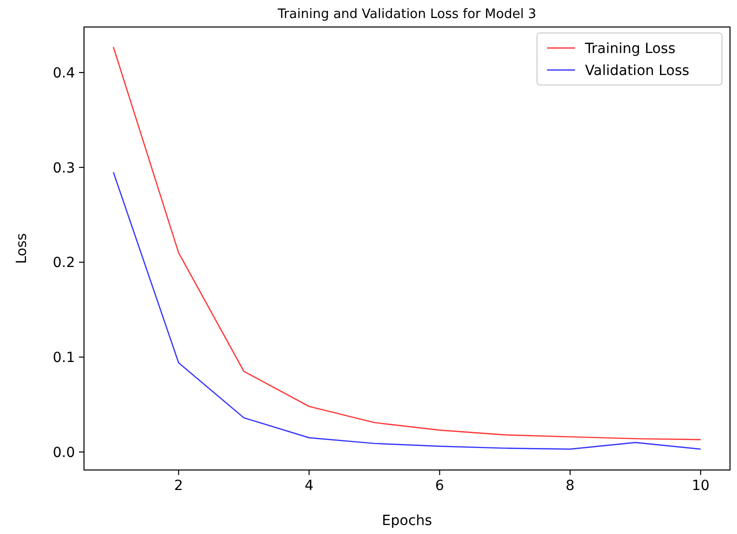  I want to click on y-tick-label: 0.0, so click(63, 452).